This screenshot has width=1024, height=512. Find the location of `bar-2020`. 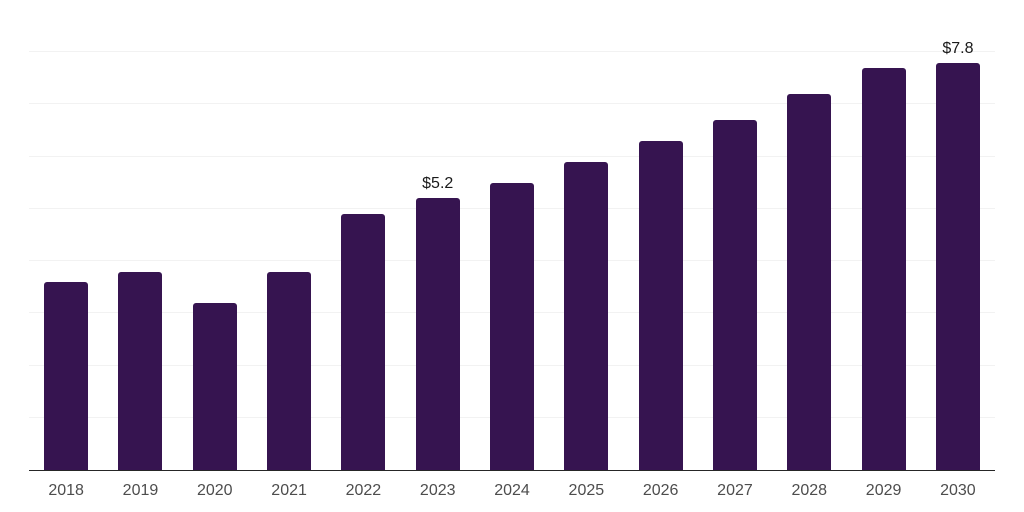

bar-2020 is located at coordinates (214, 386).